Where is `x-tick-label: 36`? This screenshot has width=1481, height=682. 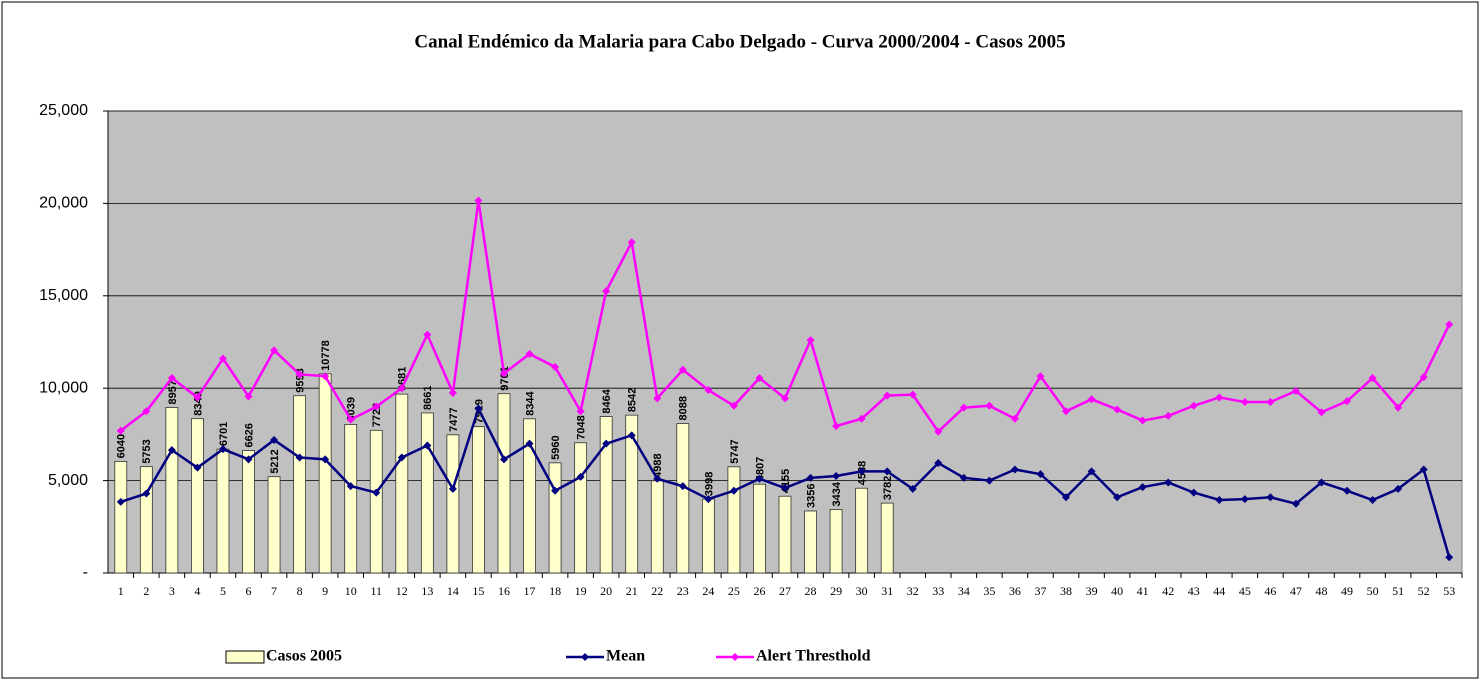
x-tick-label: 36 is located at coordinates (1015, 591).